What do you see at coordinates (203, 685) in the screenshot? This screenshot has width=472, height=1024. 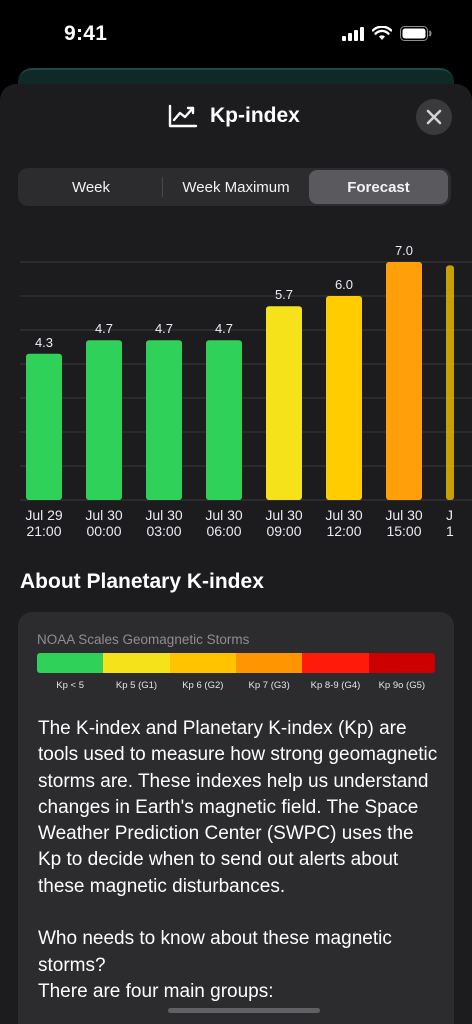 I see `scale-label: Kp 6 (G2)` at bounding box center [203, 685].